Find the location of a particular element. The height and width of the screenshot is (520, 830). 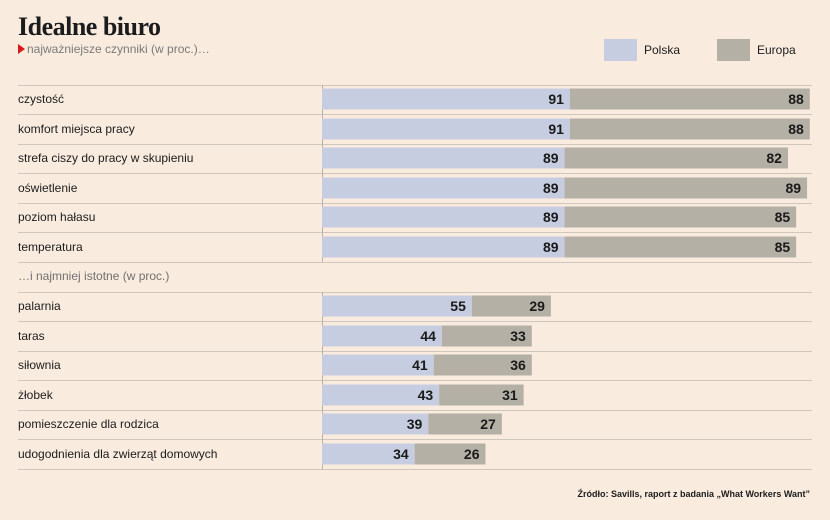

data-label-polska: 55 is located at coordinates (458, 306).